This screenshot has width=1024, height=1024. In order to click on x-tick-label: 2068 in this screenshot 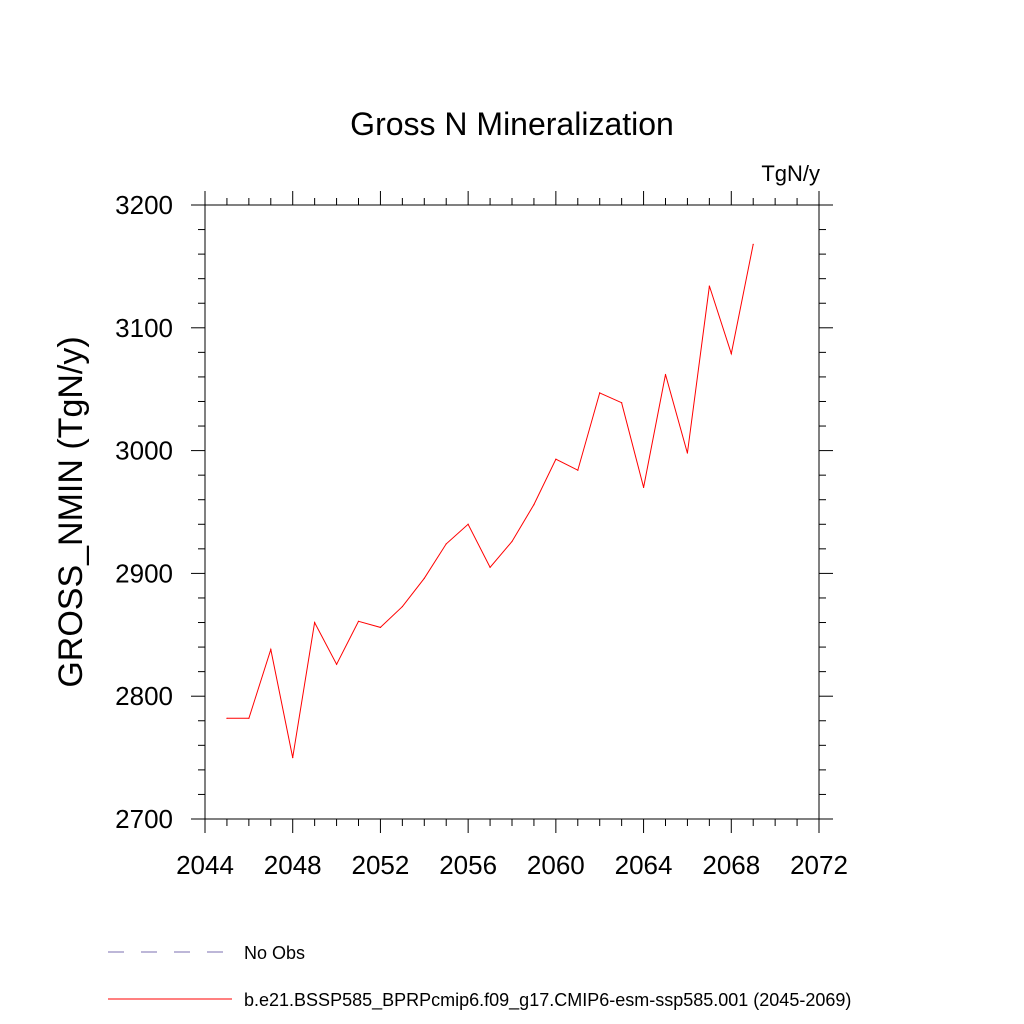, I will do `click(731, 865)`.